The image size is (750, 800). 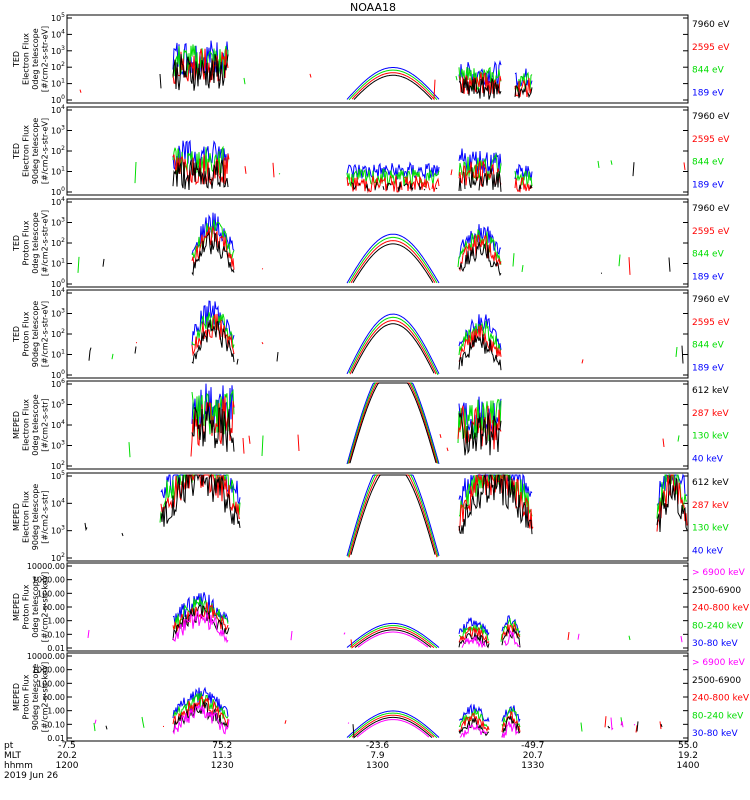 I want to click on y-axis-title-line: [#/cm2-s-str-keV], so click(x=44, y=697).